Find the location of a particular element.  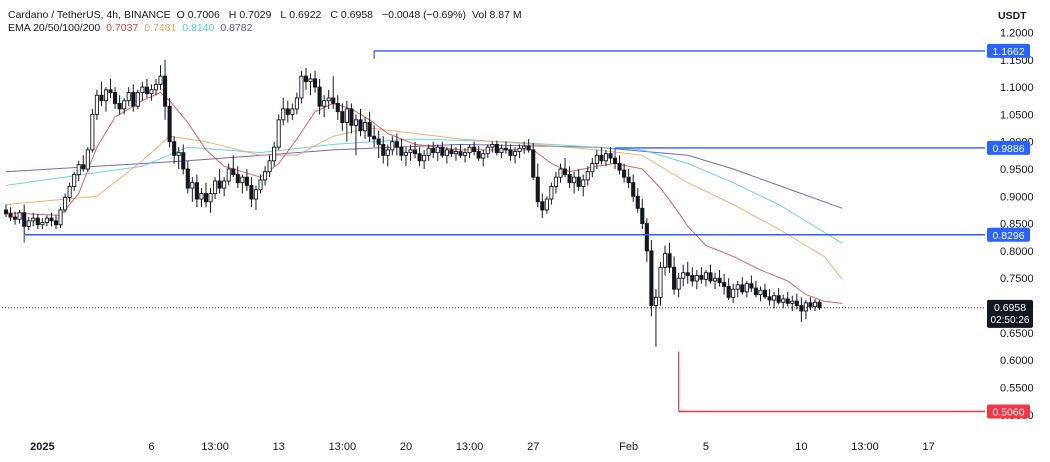

x-tick-label: 6 is located at coordinates (151, 447).